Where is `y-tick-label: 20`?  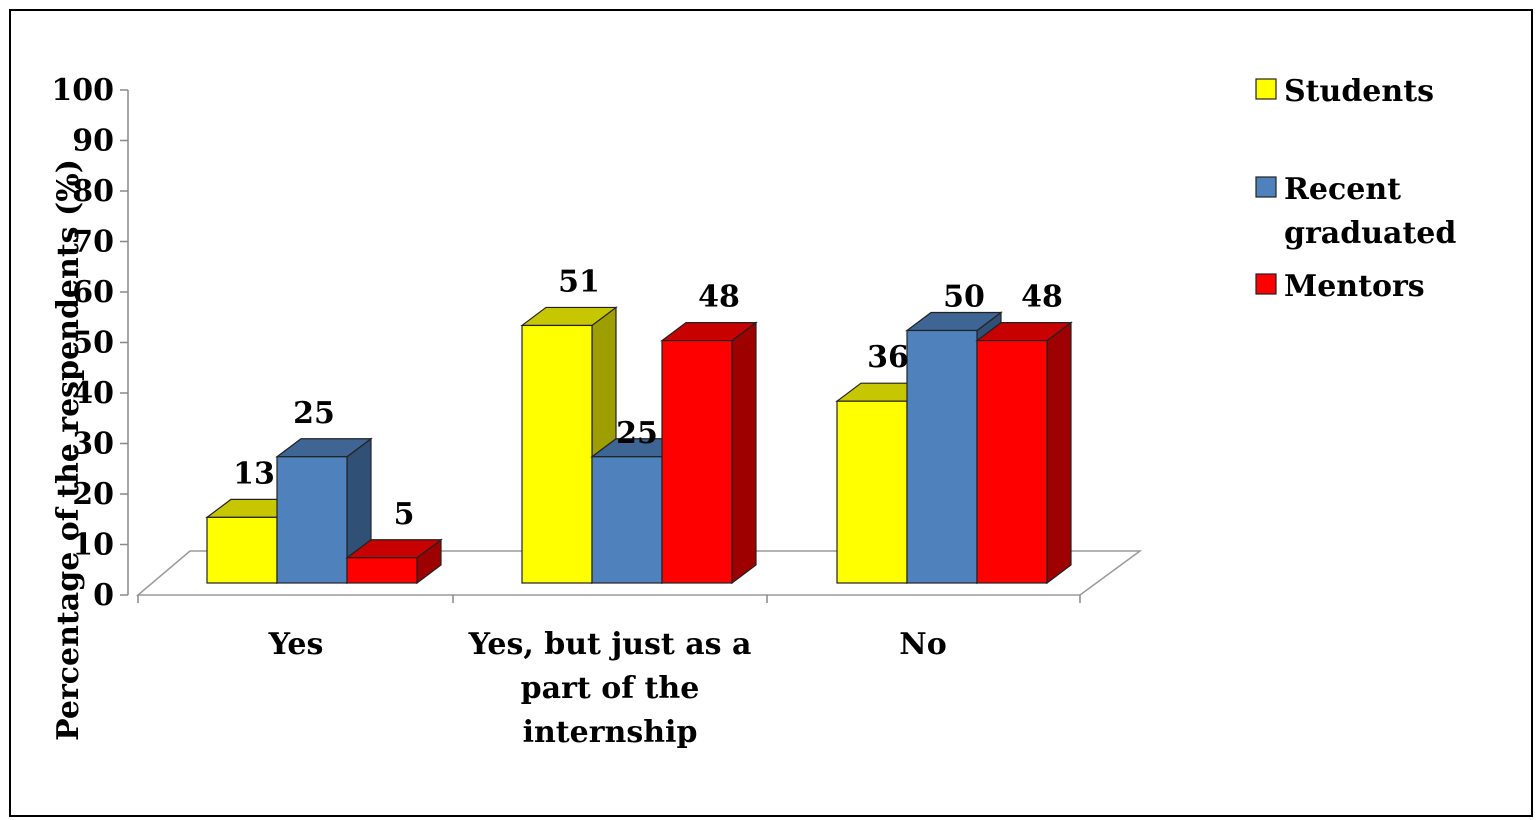 y-tick-label: 20 is located at coordinates (93, 494).